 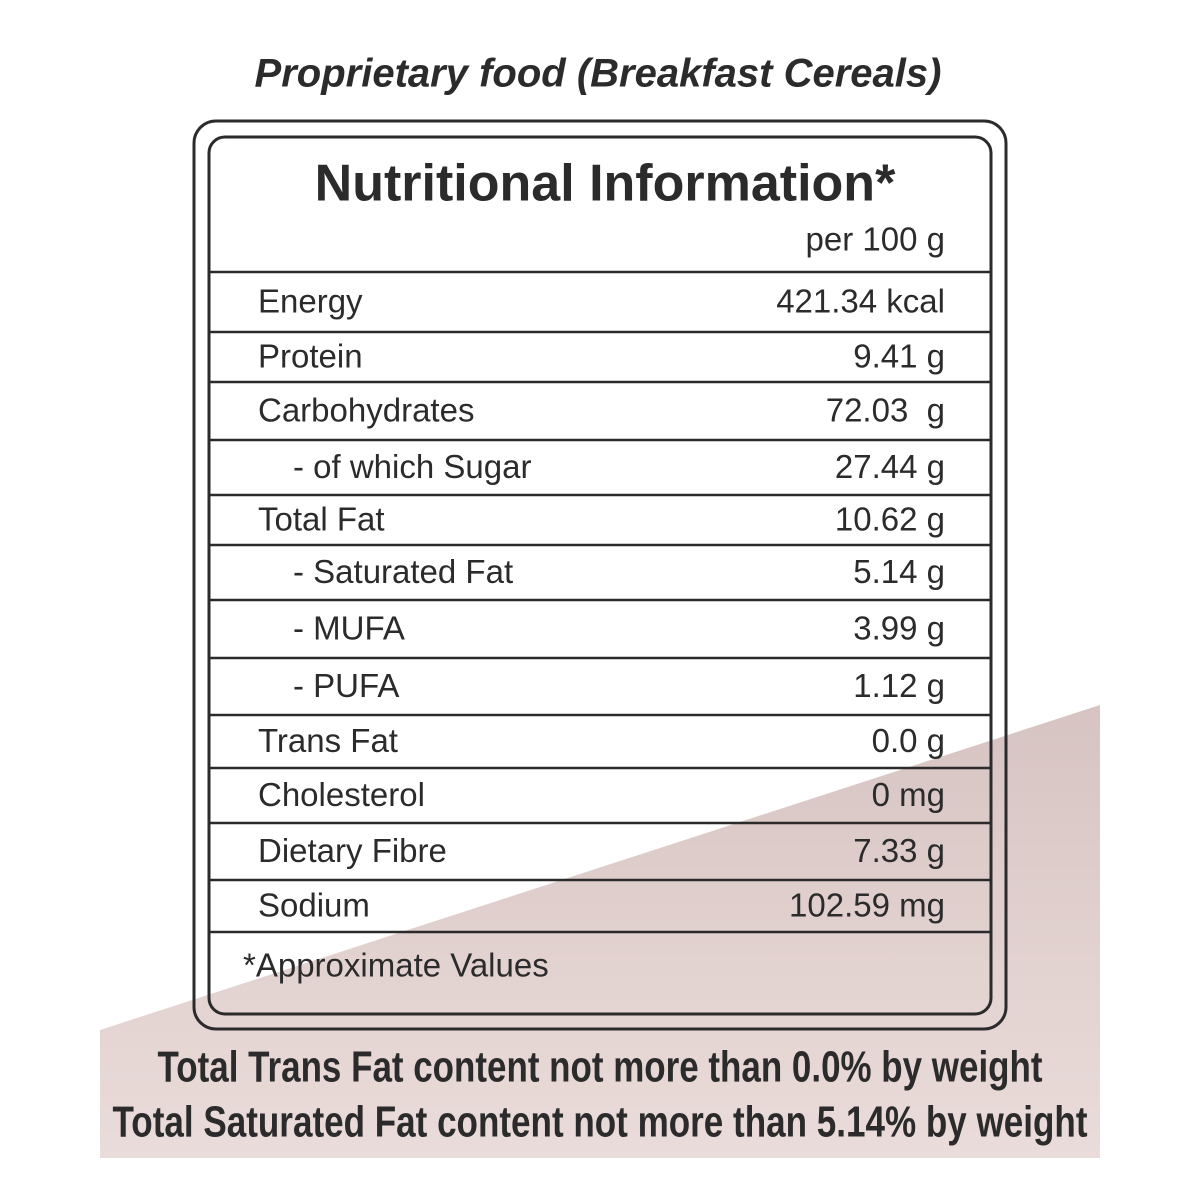 What do you see at coordinates (403, 571) in the screenshot?
I see `nutrient-name: - Saturated Fat` at bounding box center [403, 571].